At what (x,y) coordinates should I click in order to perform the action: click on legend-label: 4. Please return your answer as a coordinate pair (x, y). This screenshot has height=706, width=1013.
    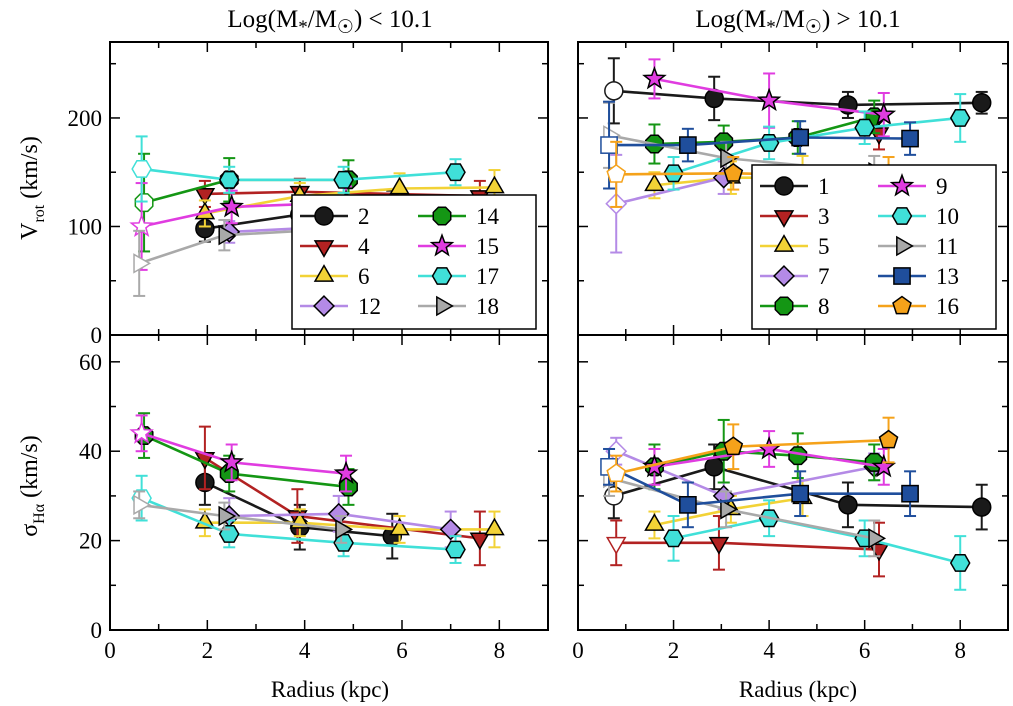
    Looking at the image, I should click on (364, 246).